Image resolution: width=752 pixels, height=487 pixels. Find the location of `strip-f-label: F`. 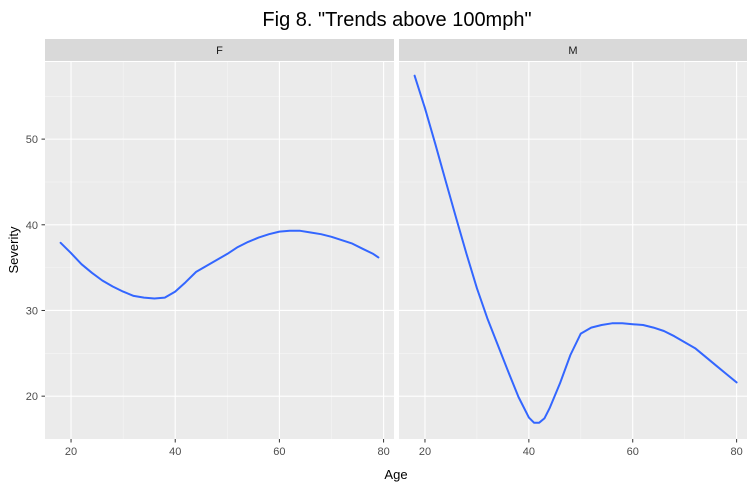

strip-f-label: F is located at coordinates (219, 51).